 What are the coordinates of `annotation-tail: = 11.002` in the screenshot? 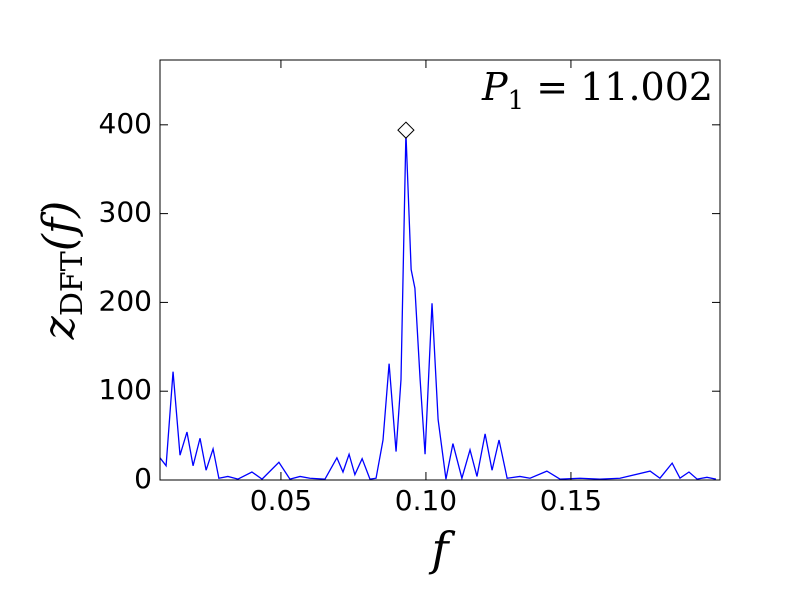 It's located at (618, 87).